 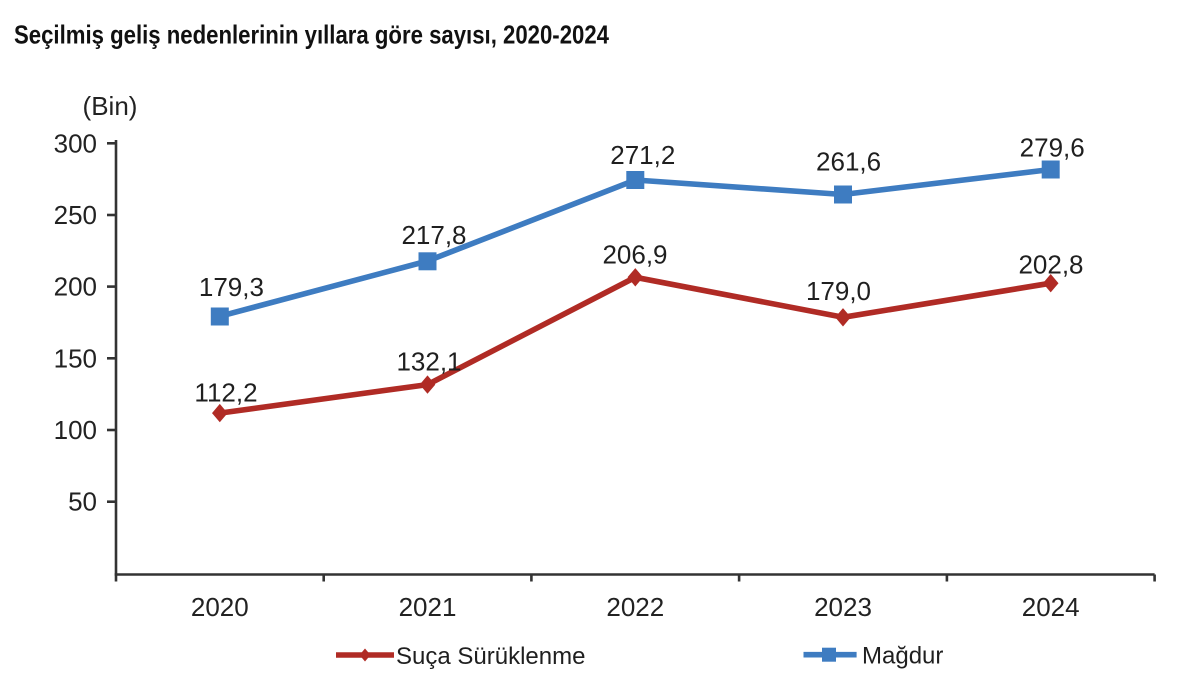 What do you see at coordinates (642, 155) in the screenshot?
I see `svg-text: 271,2` at bounding box center [642, 155].